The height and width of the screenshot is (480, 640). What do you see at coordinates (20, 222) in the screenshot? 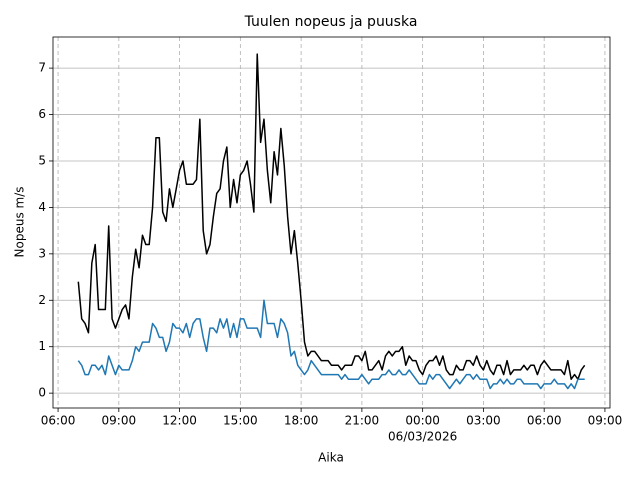
I see `y-axis-label: Nopeus m/s` at bounding box center [20, 222].